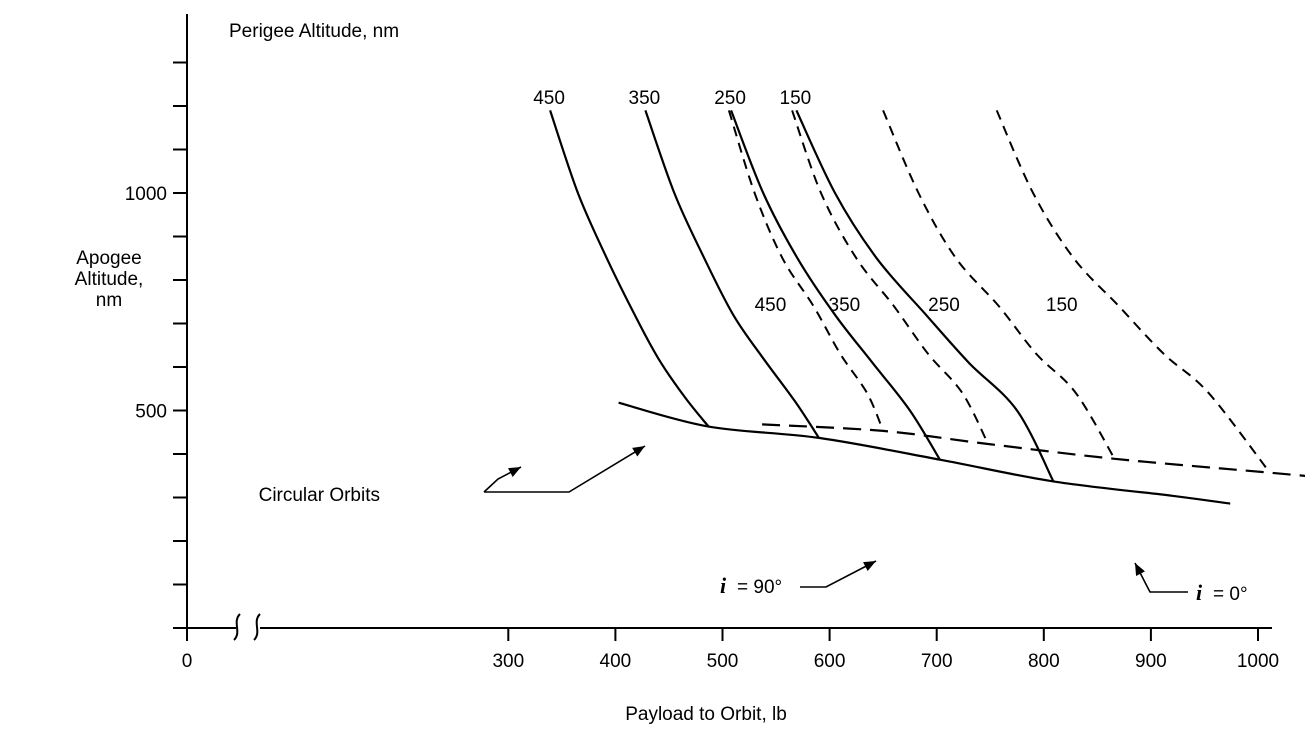 Image resolution: width=1305 pixels, height=746 pixels. Describe the element at coordinates (730, 98) in the screenshot. I see `i90-perigee-250-label: 250` at that location.